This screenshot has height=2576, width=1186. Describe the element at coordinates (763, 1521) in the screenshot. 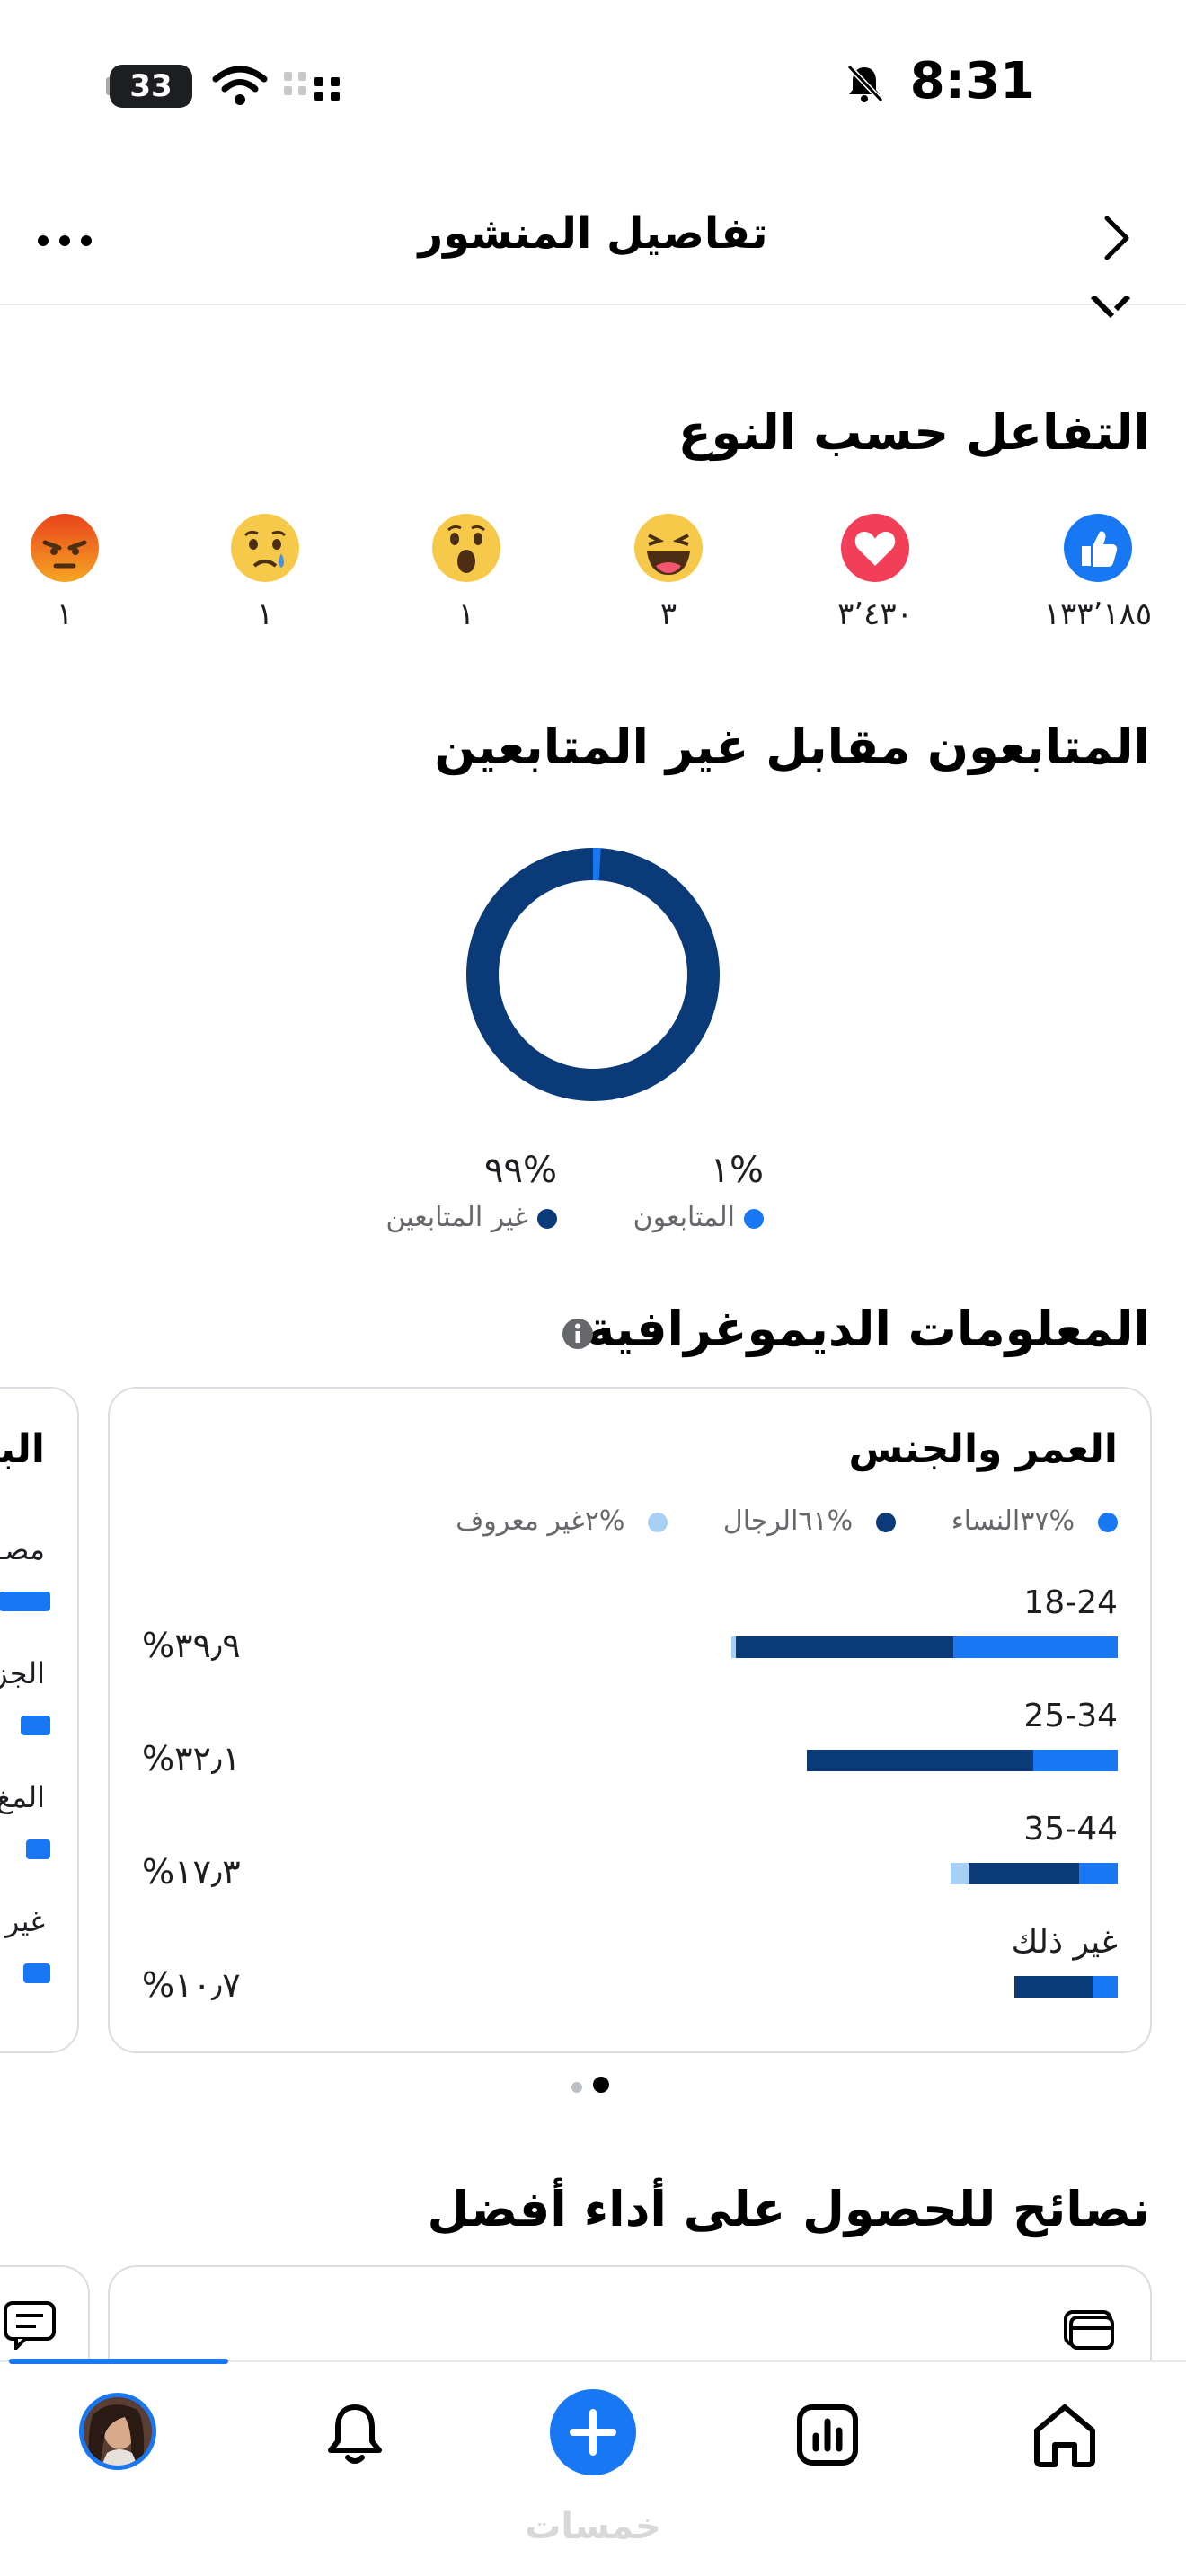

I see `gender-legend: %٣٧النساء %٦١الرجال %٢غير معروف` at that location.